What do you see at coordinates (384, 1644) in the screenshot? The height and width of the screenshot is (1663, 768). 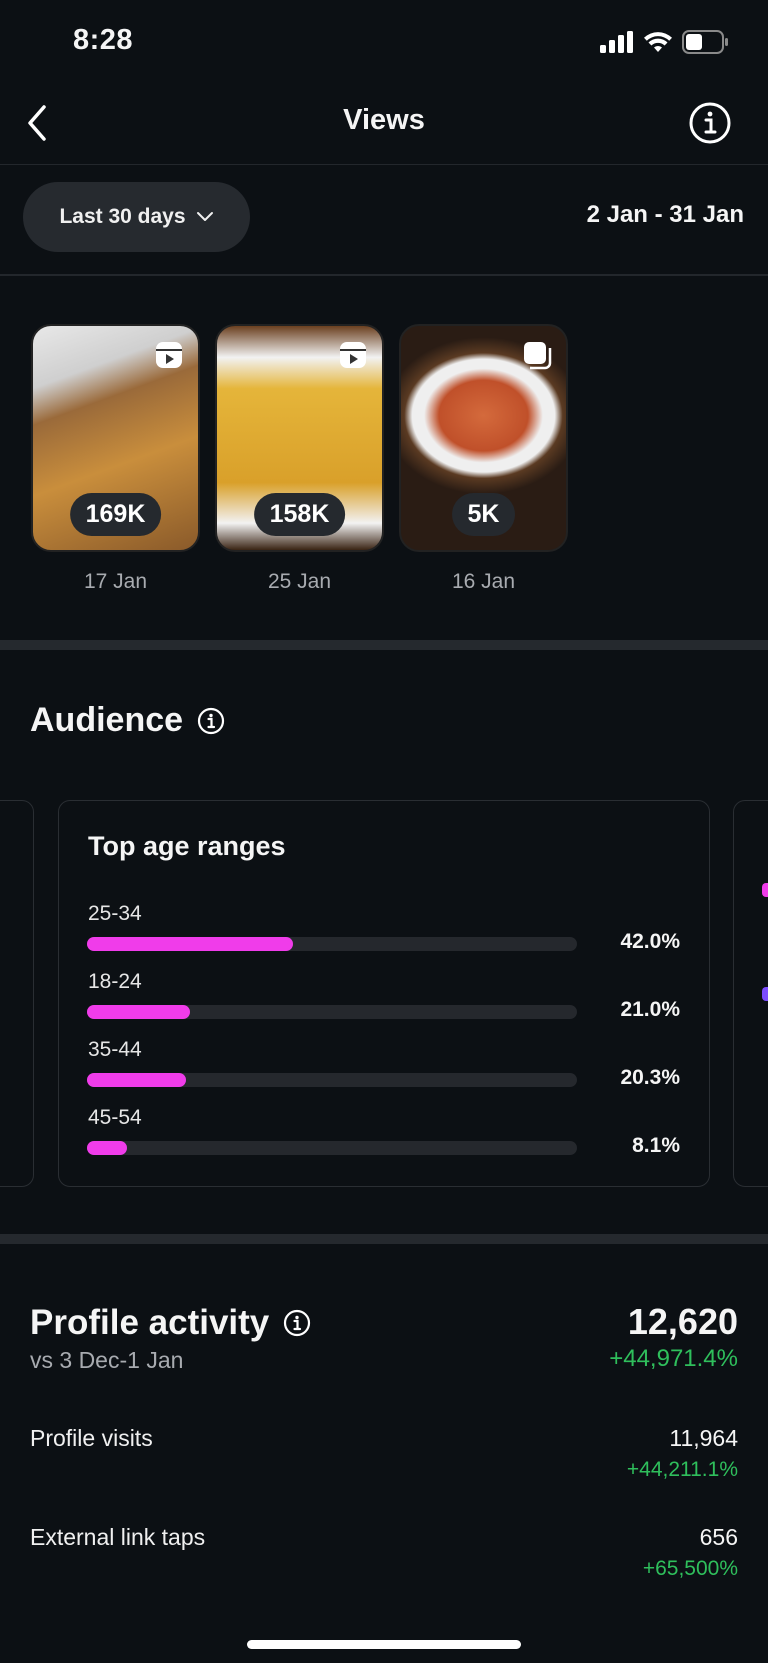 I see `home-indicator` at bounding box center [384, 1644].